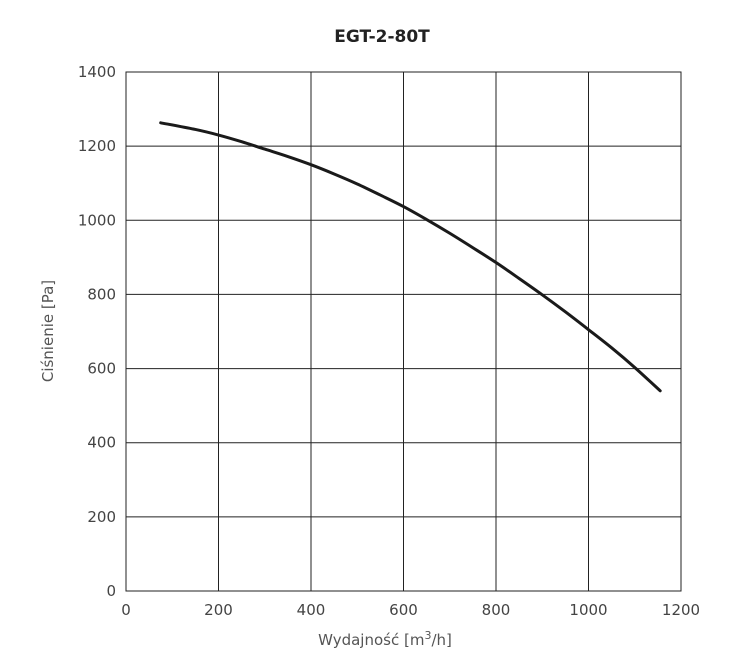  Describe the element at coordinates (101, 443) in the screenshot. I see `y-tick-label: 400` at that location.